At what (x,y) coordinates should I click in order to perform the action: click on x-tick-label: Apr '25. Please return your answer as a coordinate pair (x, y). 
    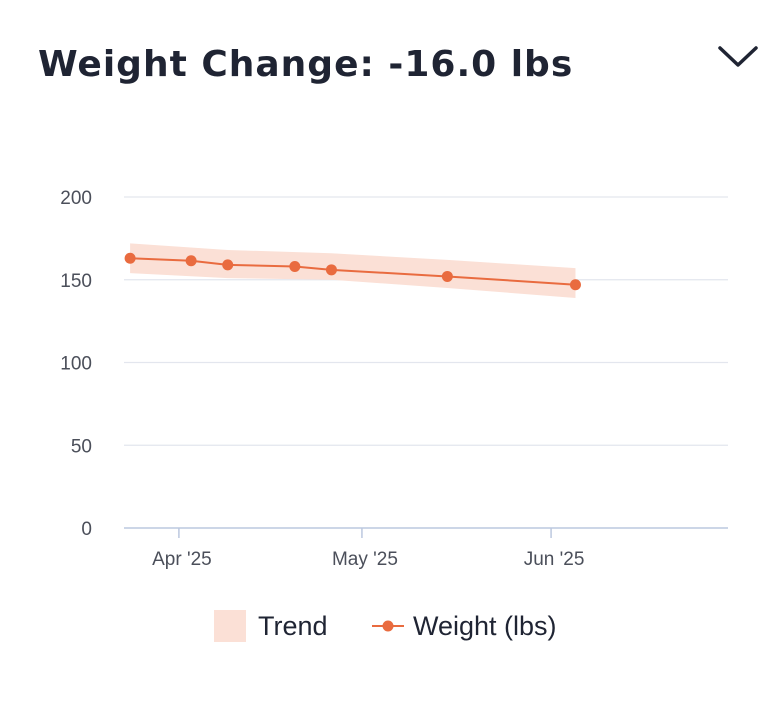
    Looking at the image, I should click on (182, 559).